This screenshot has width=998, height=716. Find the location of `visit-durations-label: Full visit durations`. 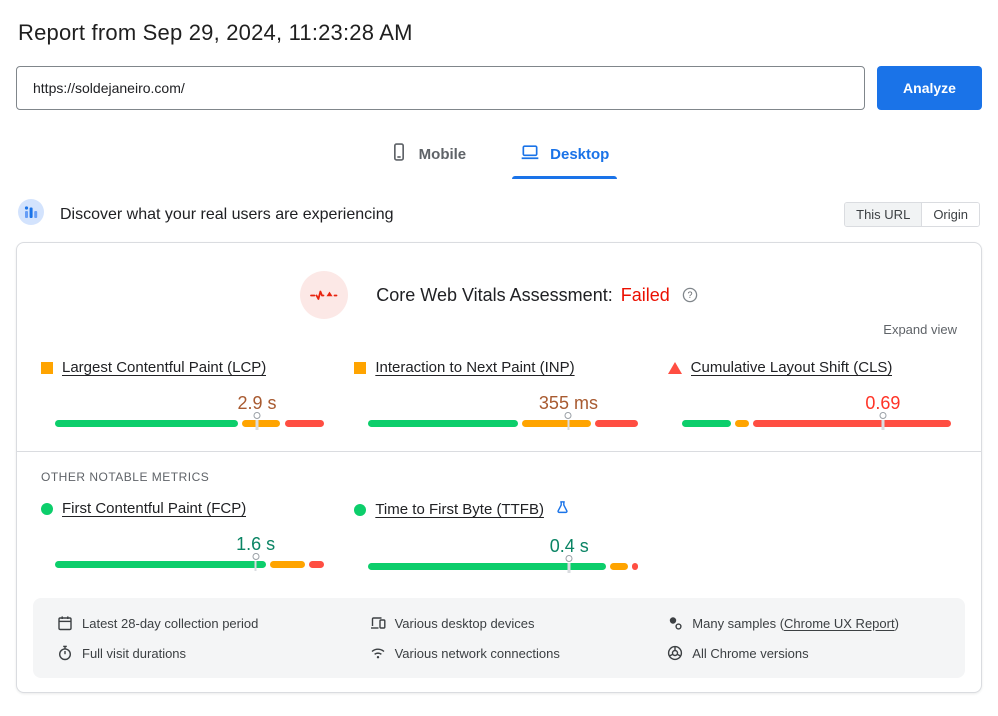

visit-durations-label: Full visit durations is located at coordinates (134, 653).